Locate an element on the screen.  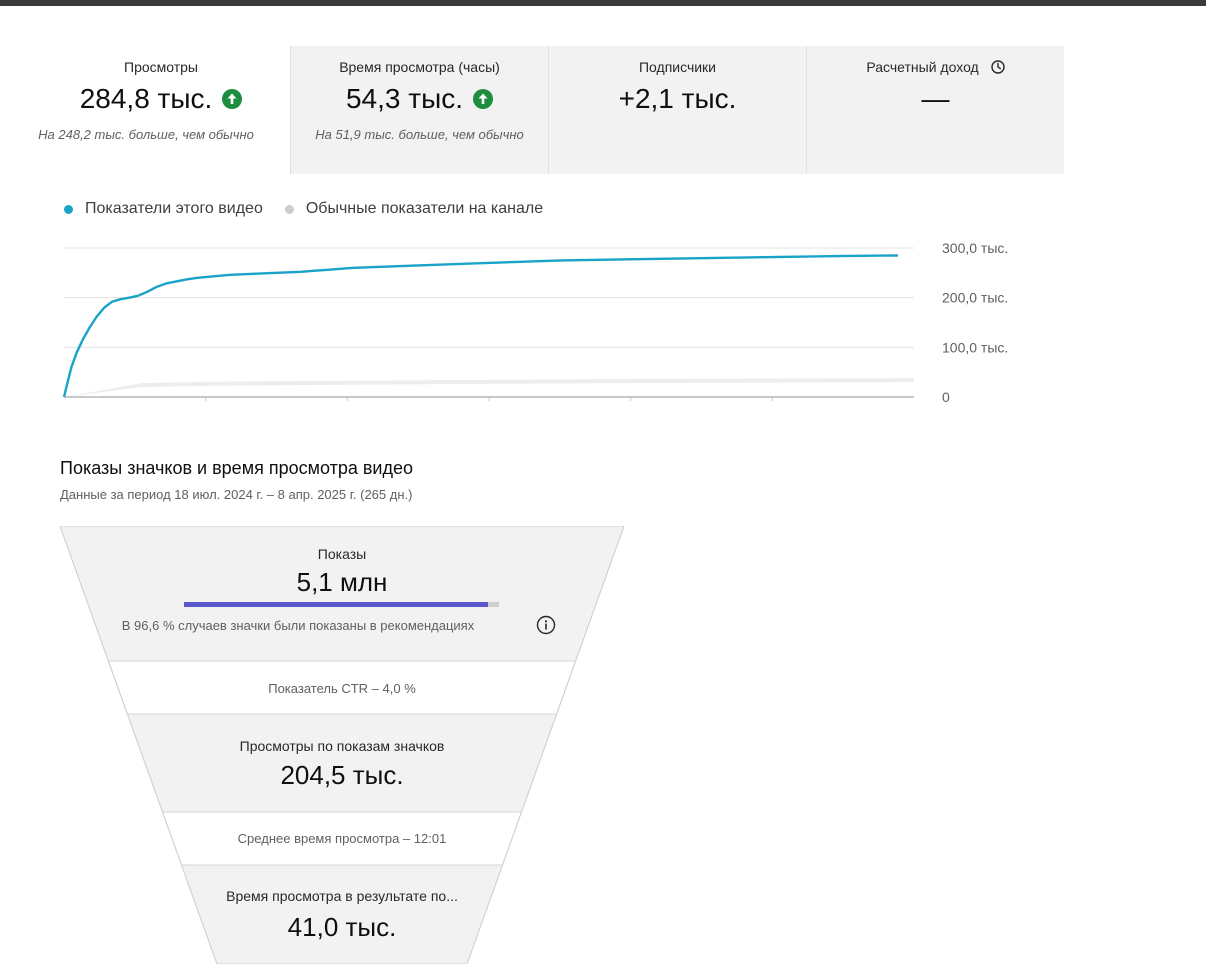
metric-value-row: 284,8 тыс. is located at coordinates (161, 99).